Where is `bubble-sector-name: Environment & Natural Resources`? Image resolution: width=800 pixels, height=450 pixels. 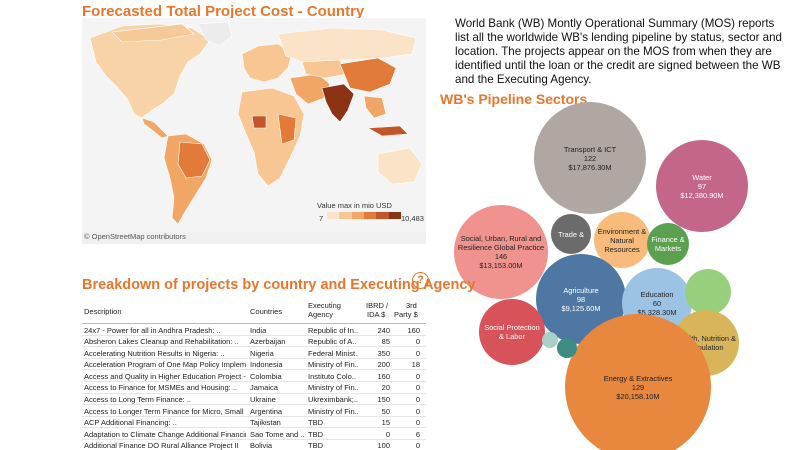 bubble-sector-name: Environment & Natural Resources is located at coordinates (622, 240).